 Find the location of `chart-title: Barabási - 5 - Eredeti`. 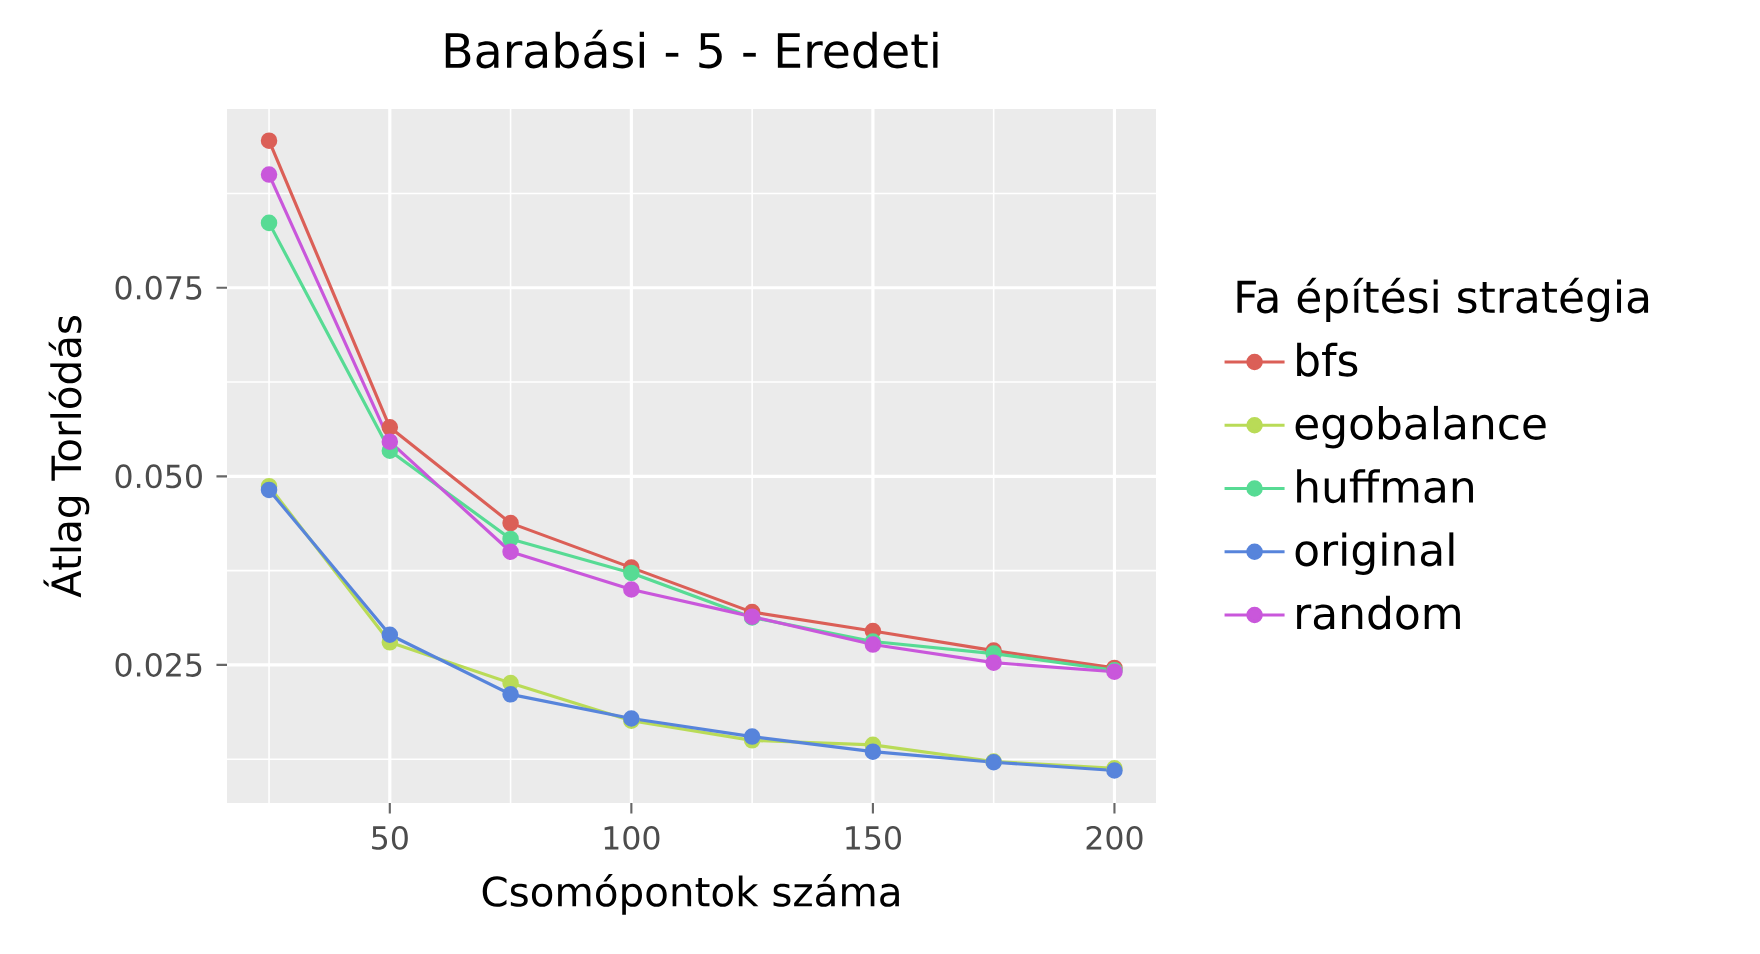

chart-title: Barabási - 5 - Eredeti is located at coordinates (691, 49).